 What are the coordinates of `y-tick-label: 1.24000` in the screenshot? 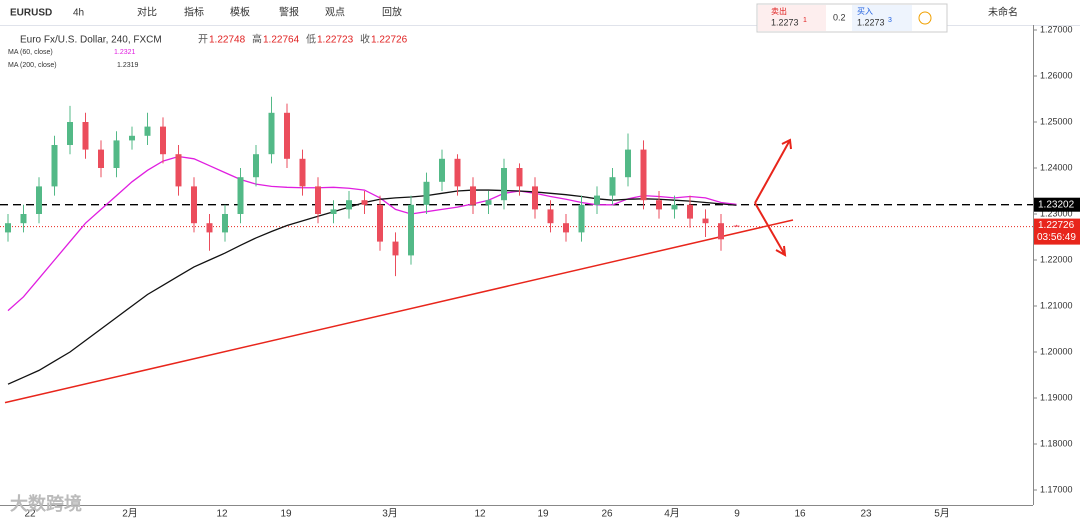 It's located at (1056, 167).